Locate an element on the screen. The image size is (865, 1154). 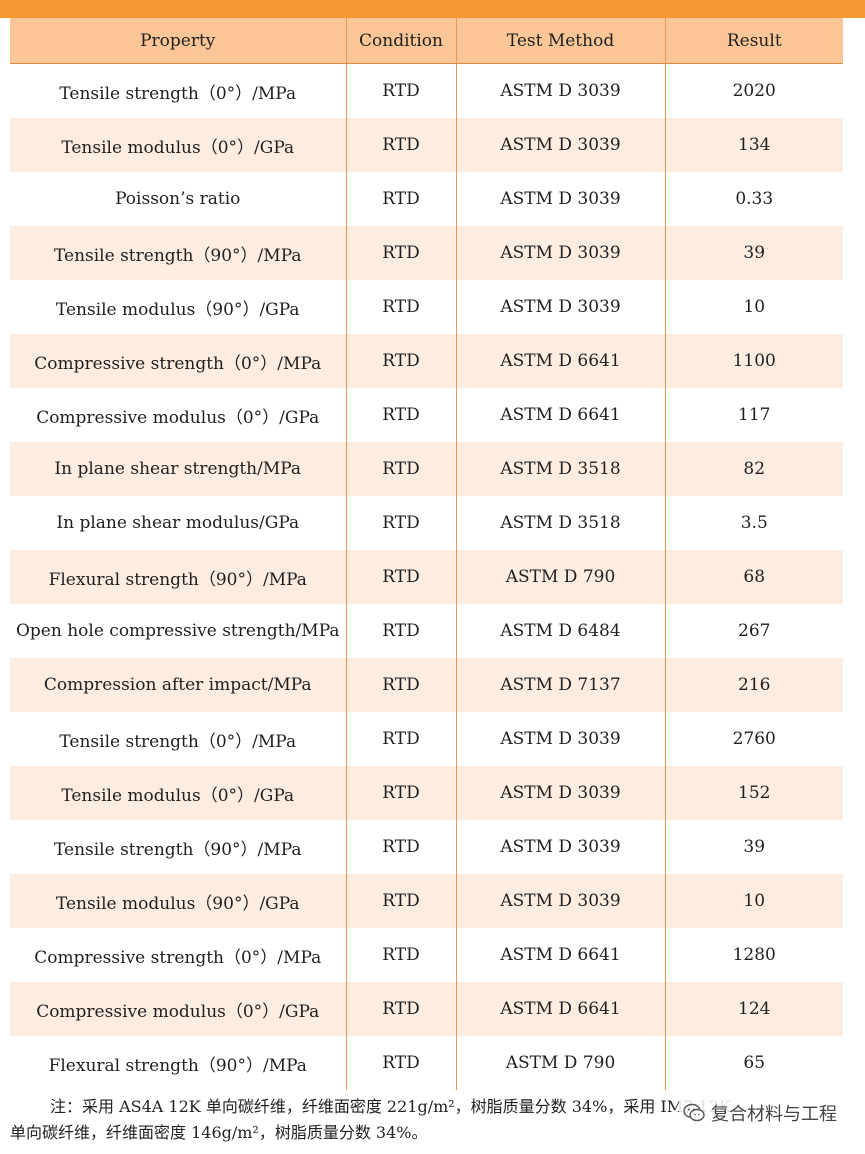
header-test-method: Test Method is located at coordinates (560, 41).